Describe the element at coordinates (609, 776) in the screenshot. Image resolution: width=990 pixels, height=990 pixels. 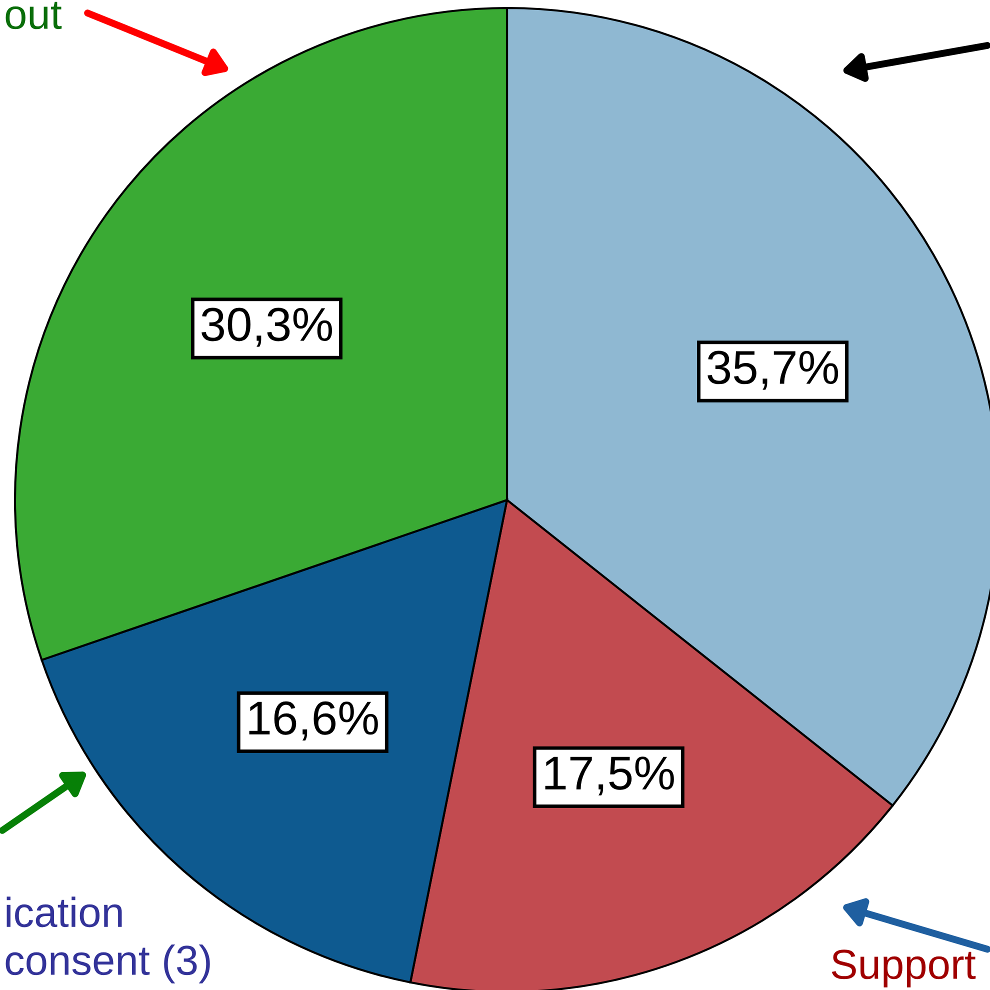
I see `data-label: 17,5%` at that location.